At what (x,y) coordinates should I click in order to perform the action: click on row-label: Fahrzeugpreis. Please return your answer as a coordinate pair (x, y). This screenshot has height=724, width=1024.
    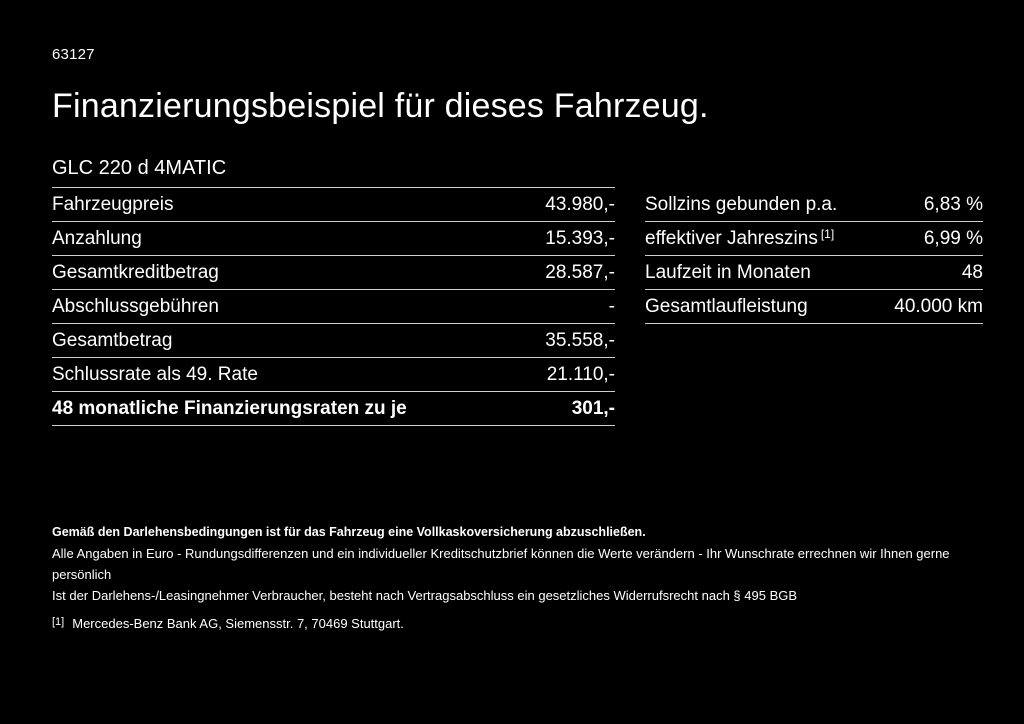
    Looking at the image, I should click on (113, 204).